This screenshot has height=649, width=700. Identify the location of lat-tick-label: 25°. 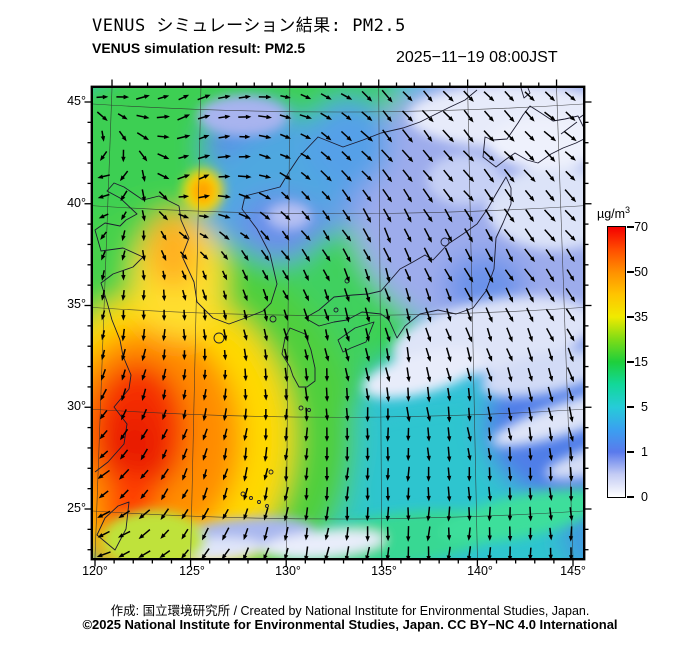
(76, 508).